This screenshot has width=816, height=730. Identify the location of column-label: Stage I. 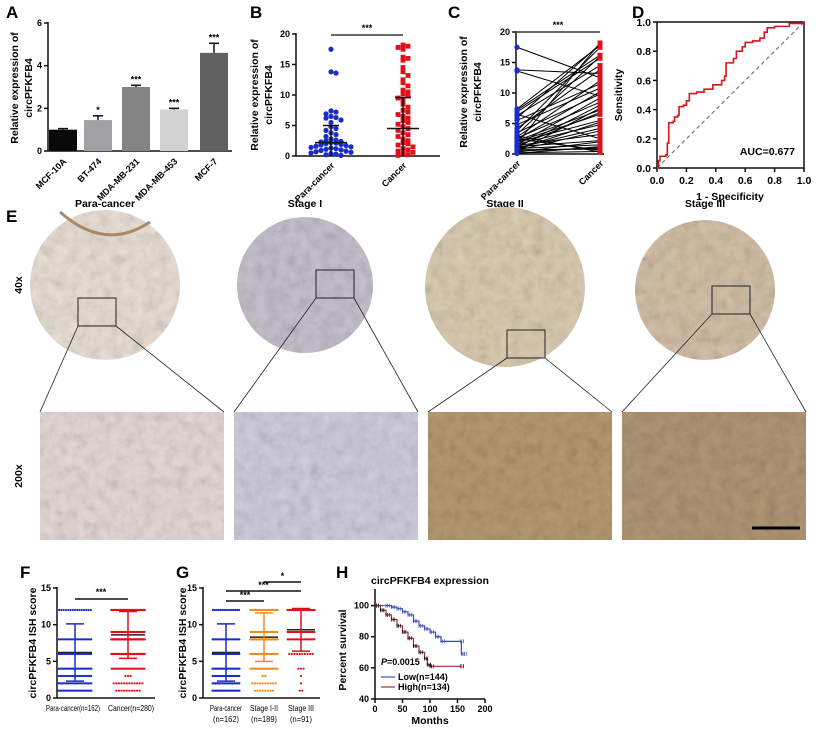
(305, 204).